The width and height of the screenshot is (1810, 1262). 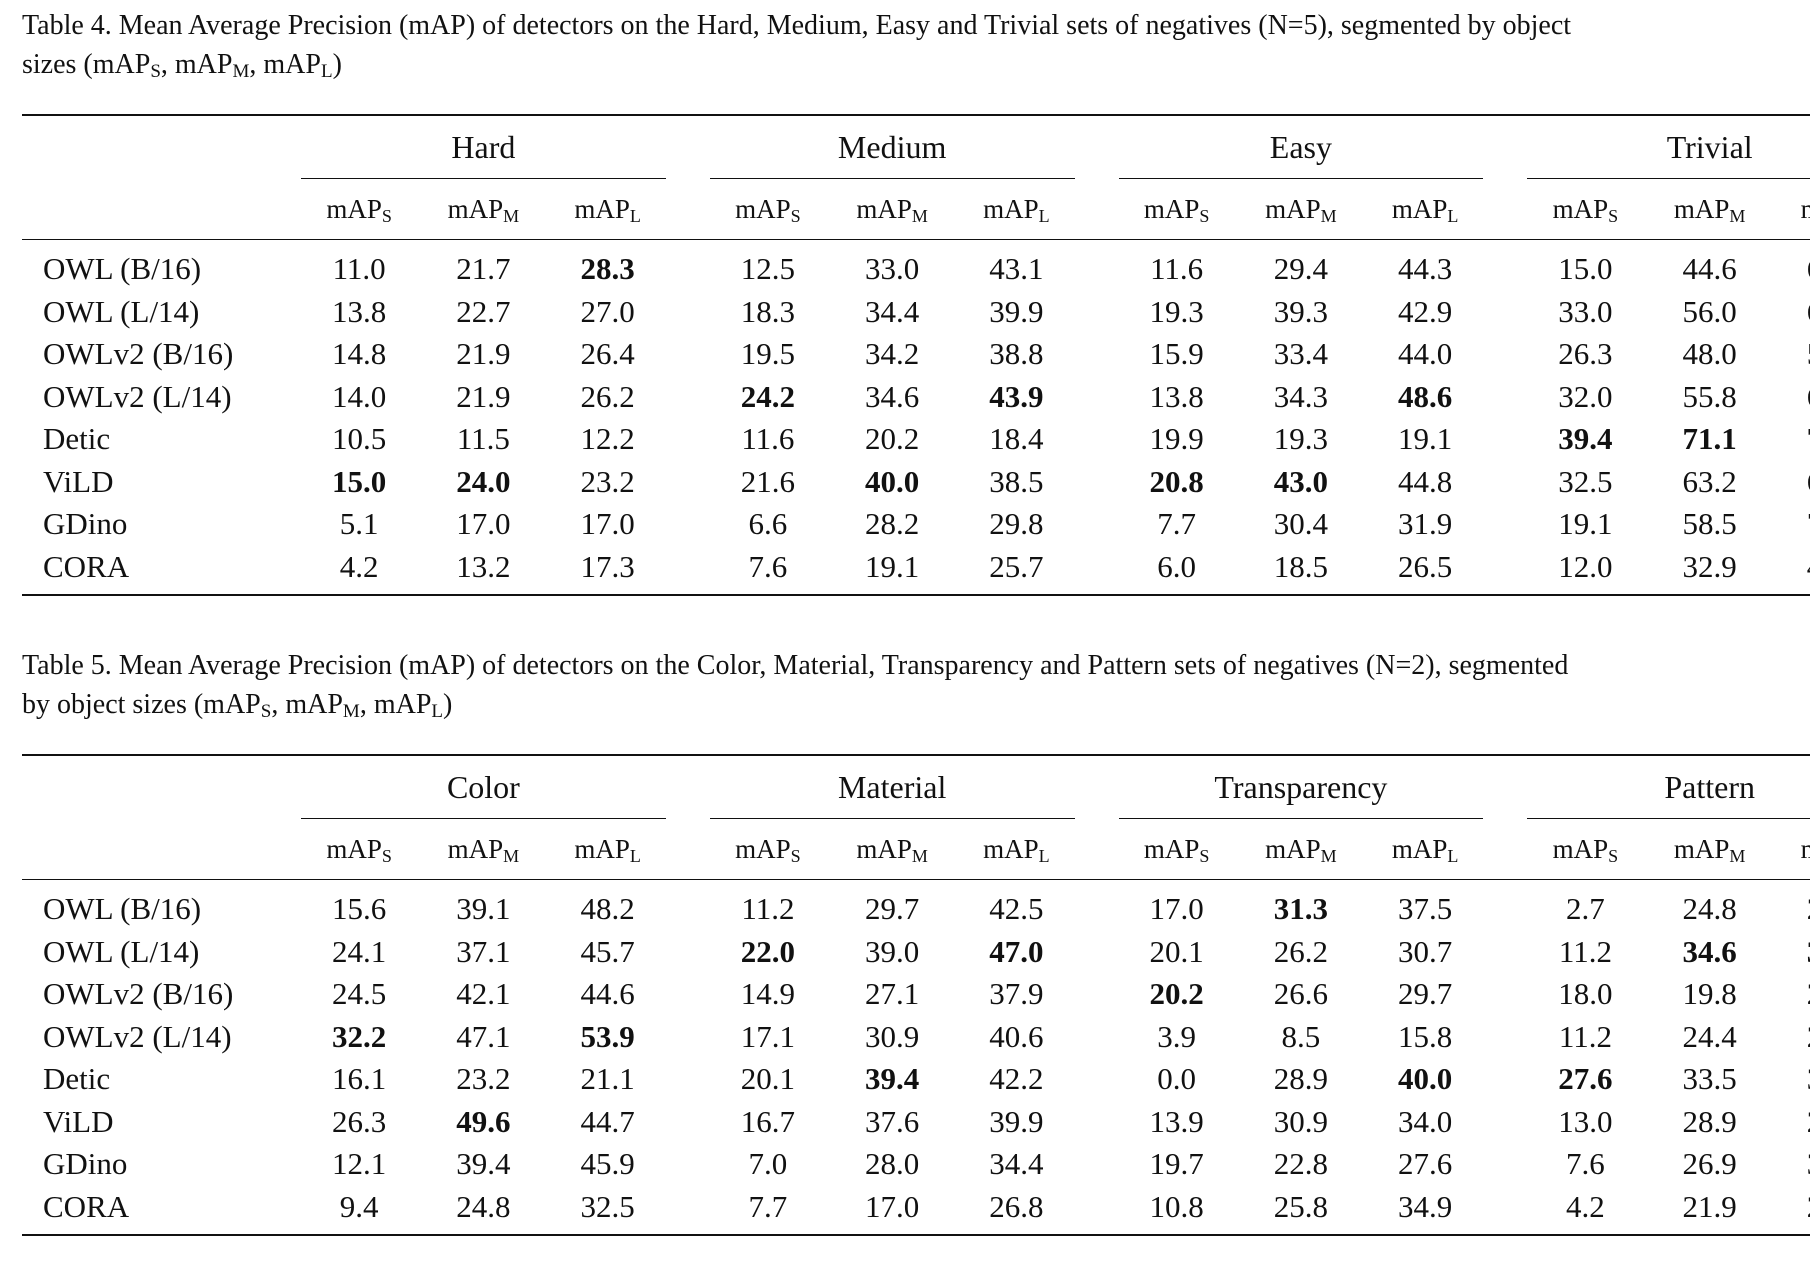 What do you see at coordinates (1791, 1164) in the screenshot?
I see `value-cell: 34.7` at bounding box center [1791, 1164].